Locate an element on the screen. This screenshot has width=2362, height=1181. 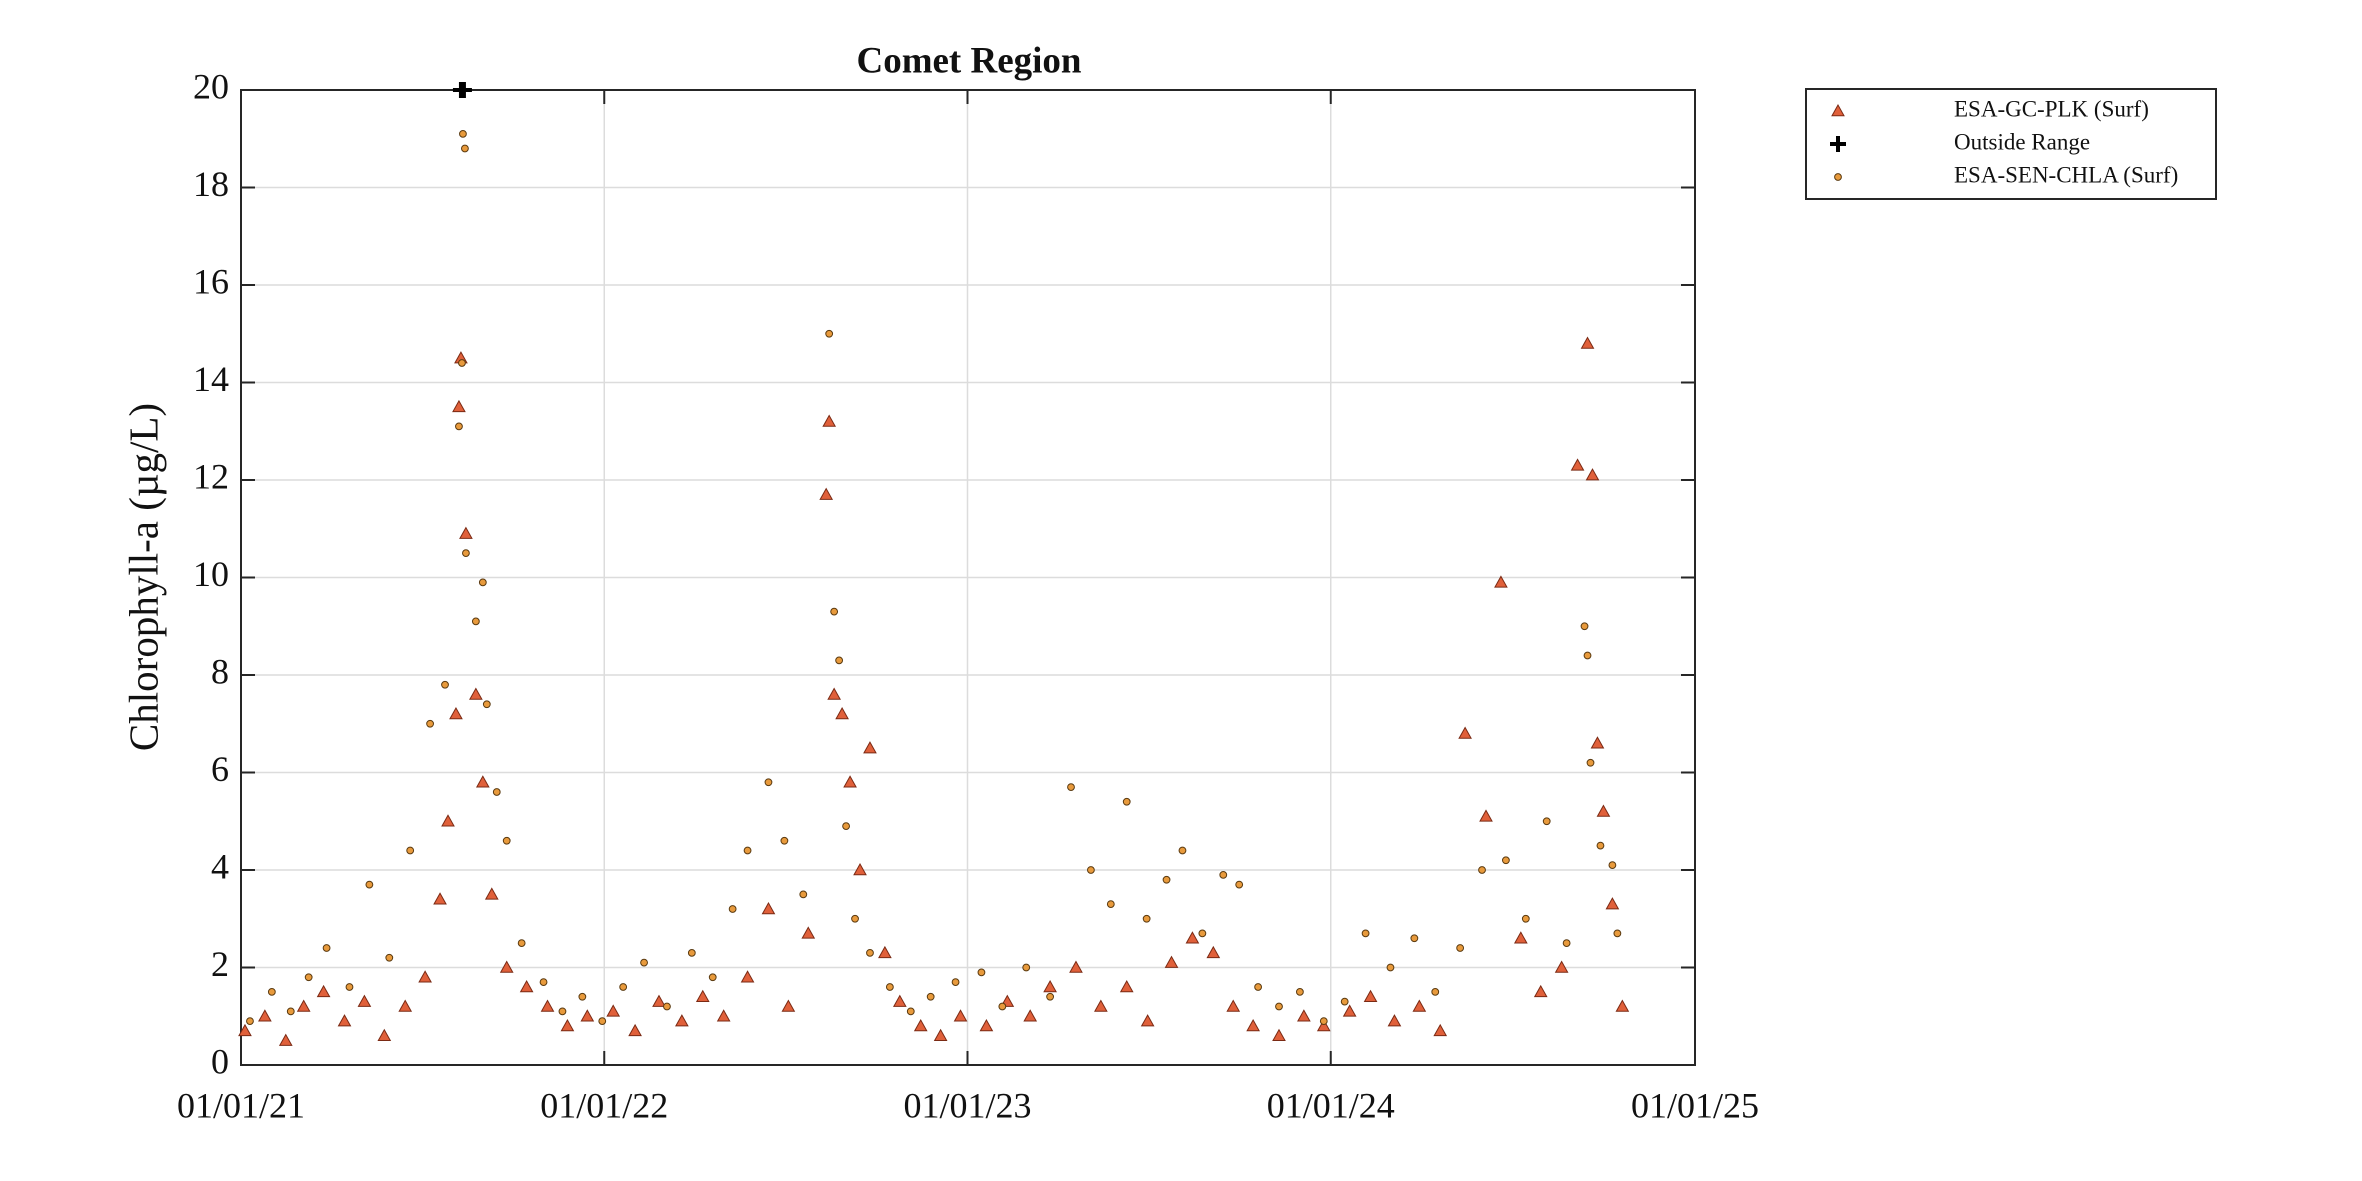
x-tick-label: 01/01/24 is located at coordinates (1331, 1105).